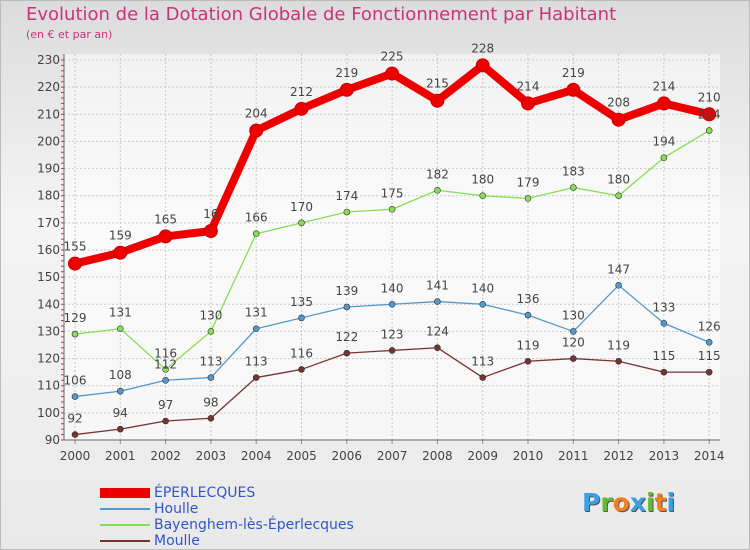 The width and height of the screenshot is (750, 550). I want to click on y-tick-label: 170, so click(48, 223).